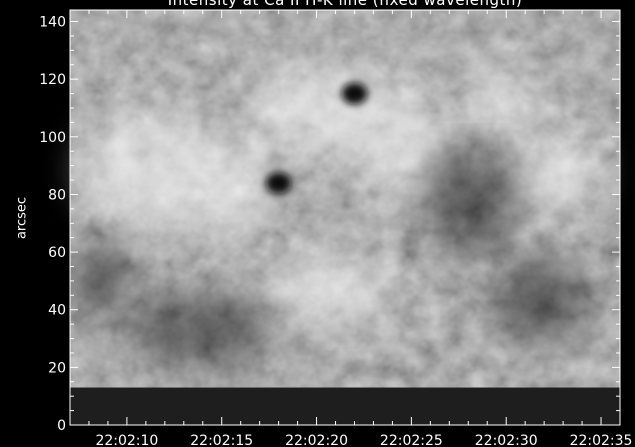 The image size is (635, 447). Describe the element at coordinates (52, 138) in the screenshot. I see `y-tick-label: 100` at that location.